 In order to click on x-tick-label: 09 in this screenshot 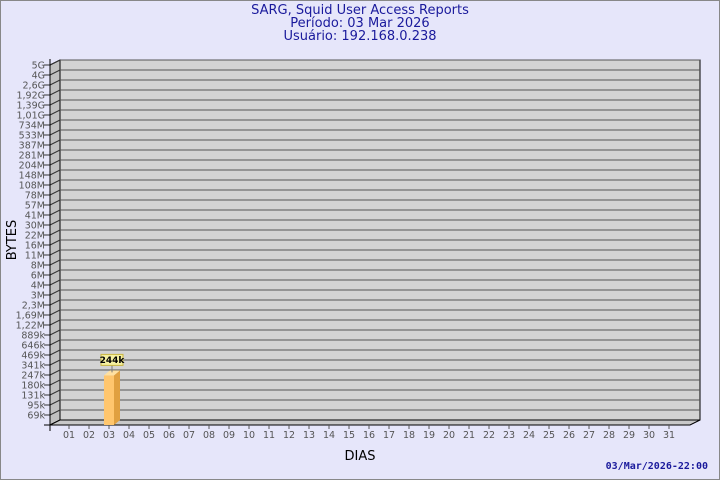, I will do `click(229, 435)`.